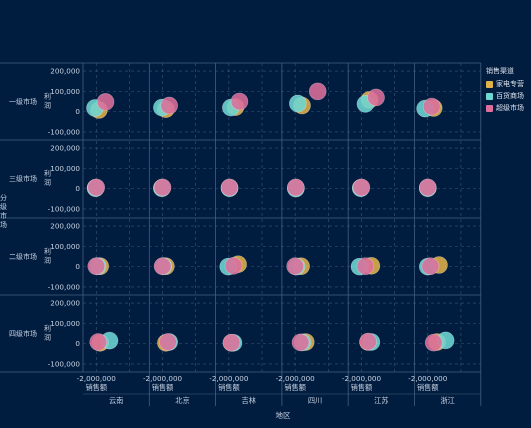 The width and height of the screenshot is (531, 428). Describe the element at coordinates (505, 90) in the screenshot. I see `legend: 销售渠道 家电专营 百货商场 超级市场` at that location.